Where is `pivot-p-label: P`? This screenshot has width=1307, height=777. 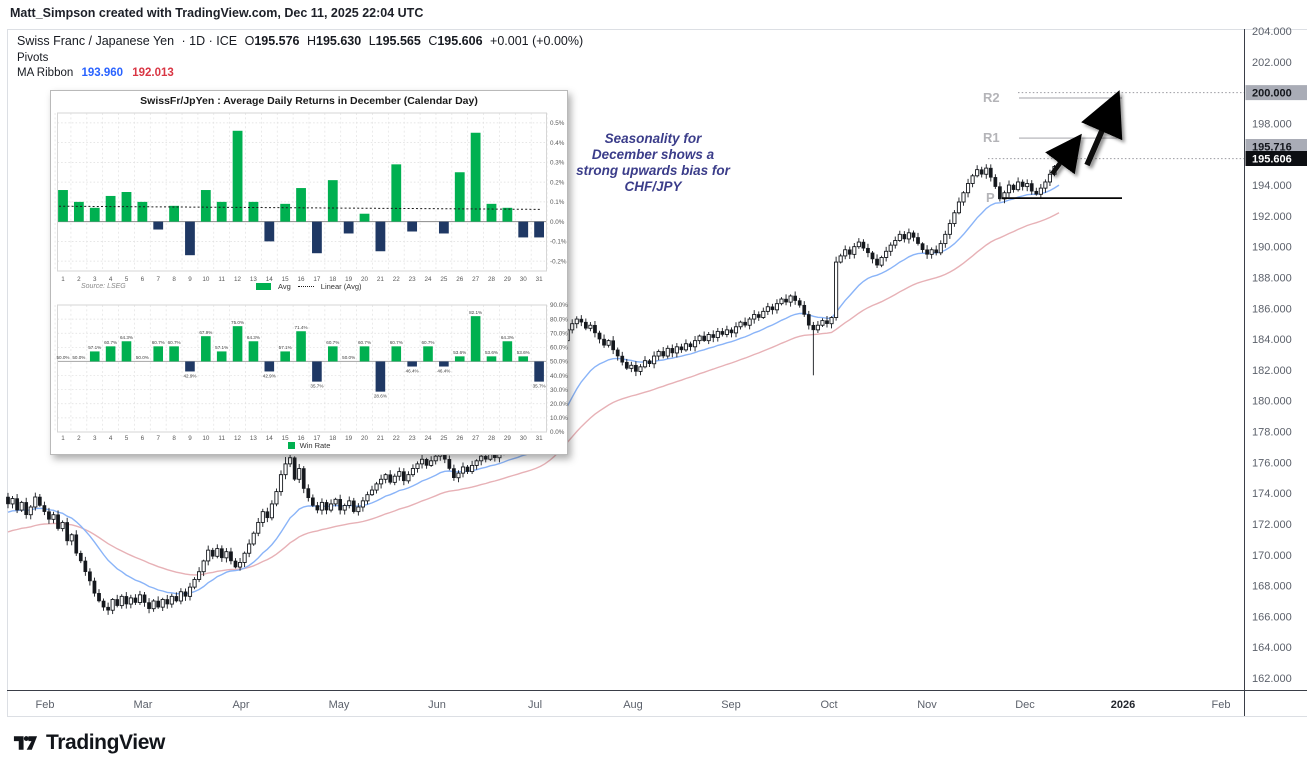
pivot-p-label: P is located at coordinates (990, 197).